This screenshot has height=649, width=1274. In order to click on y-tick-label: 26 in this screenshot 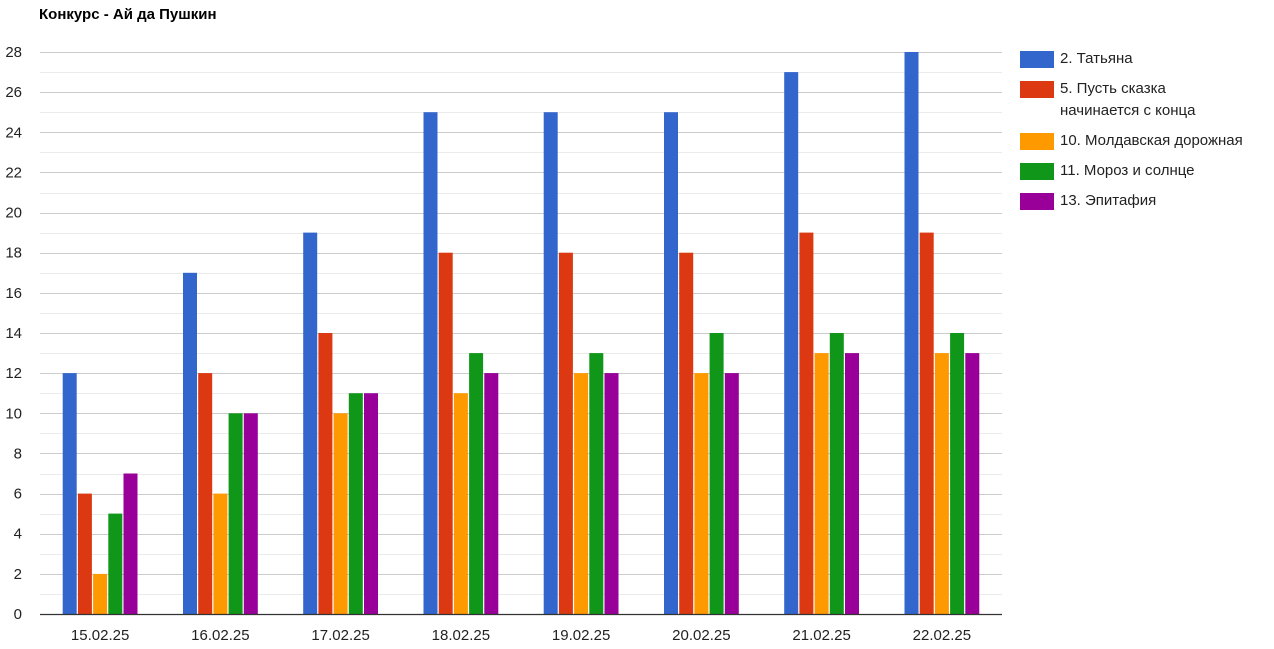, I will do `click(13, 92)`.